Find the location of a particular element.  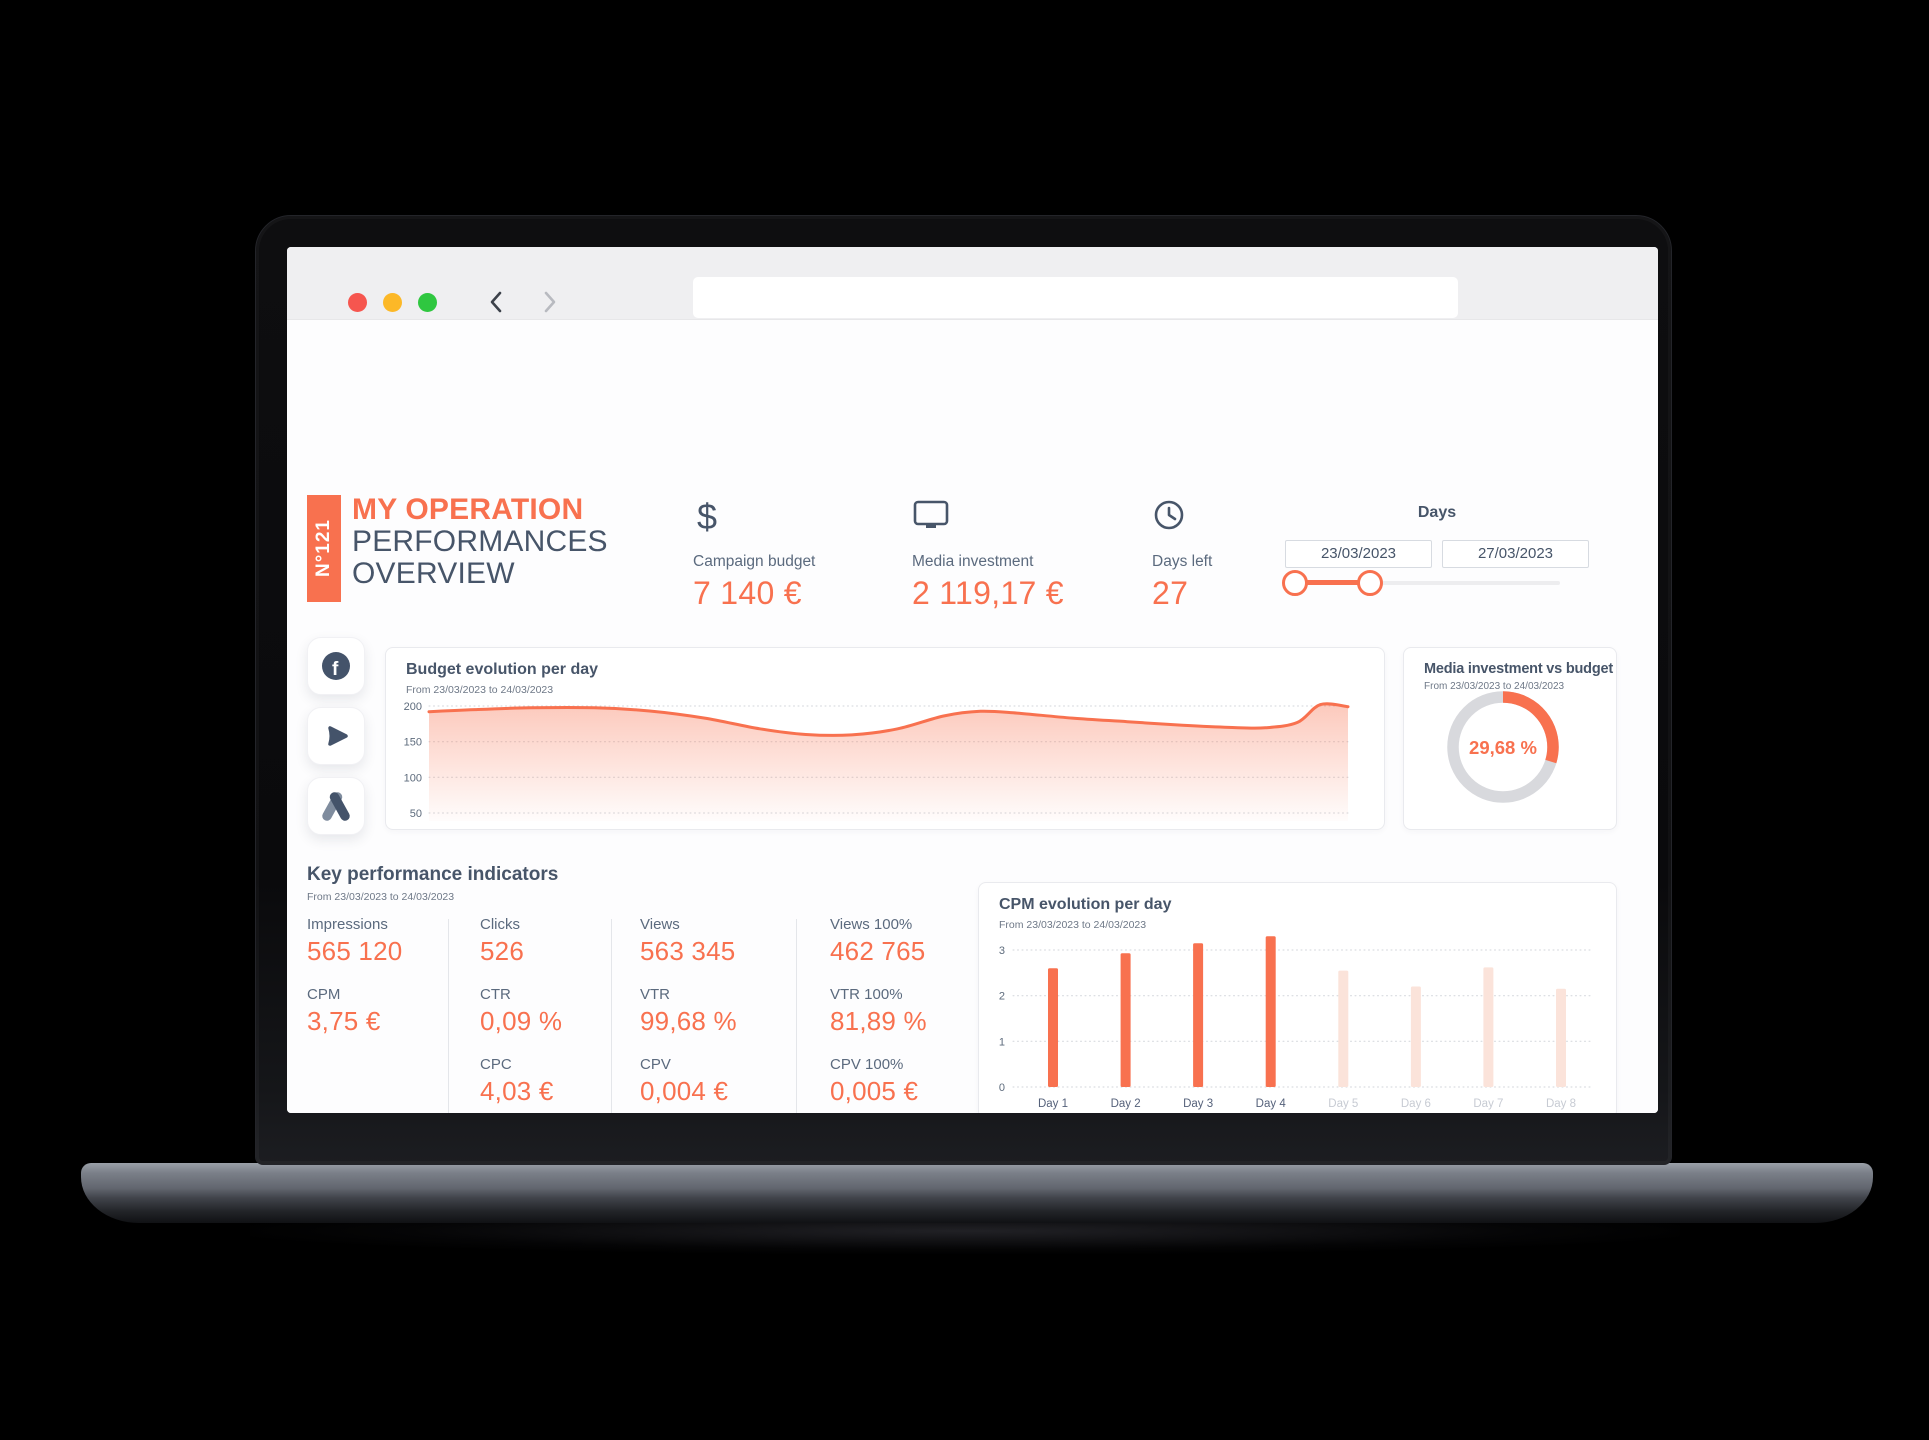

operation-number: N°121 is located at coordinates (323, 548).